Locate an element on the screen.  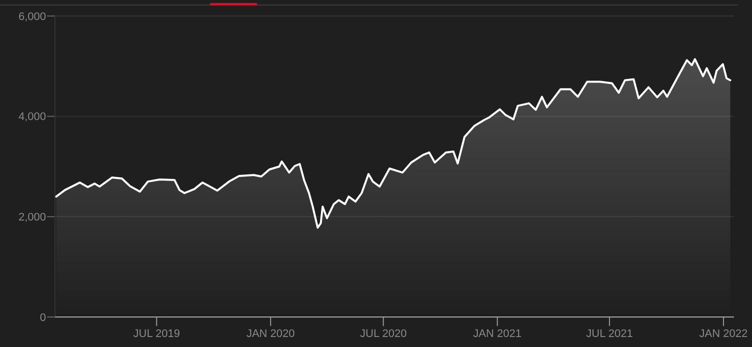
y-tick-label: 2,000 is located at coordinates (32, 218).